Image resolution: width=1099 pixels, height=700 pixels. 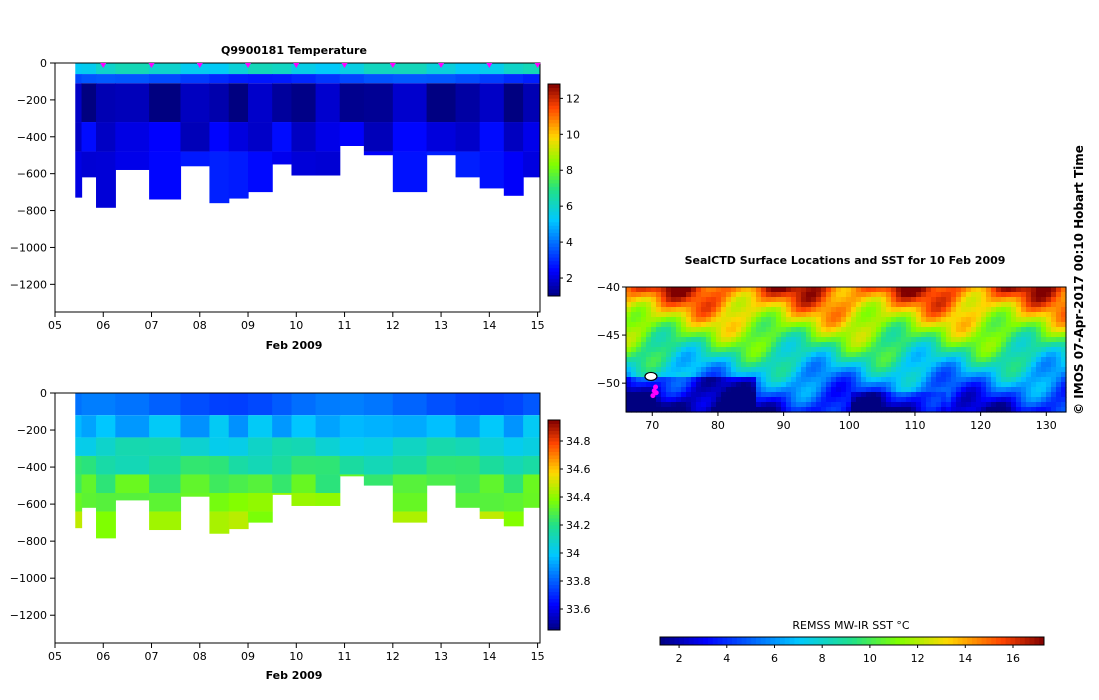 I want to click on x-tick-label: 05, so click(x=55, y=656).